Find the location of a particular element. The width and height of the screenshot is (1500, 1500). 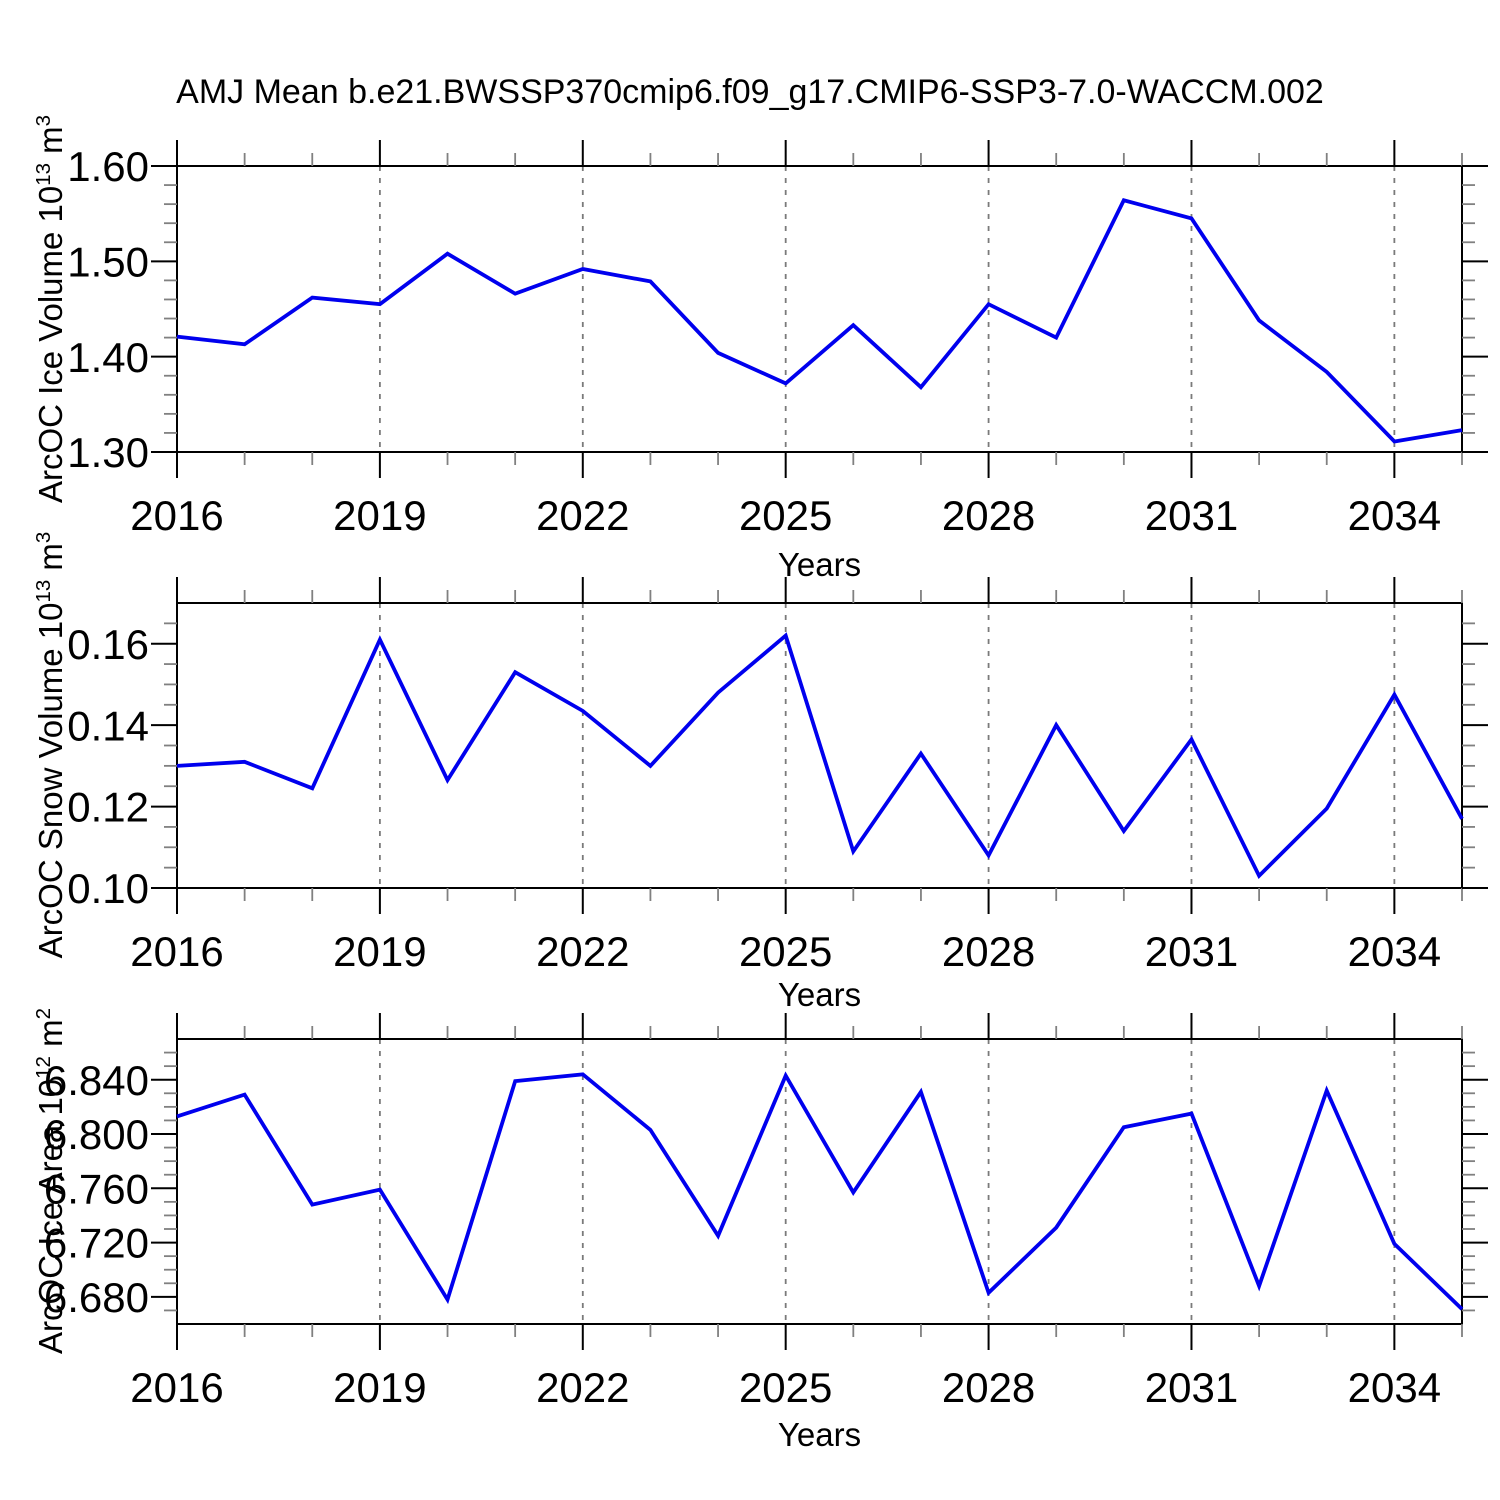

ylabel-superscript: 2 is located at coordinates (43, 1014).